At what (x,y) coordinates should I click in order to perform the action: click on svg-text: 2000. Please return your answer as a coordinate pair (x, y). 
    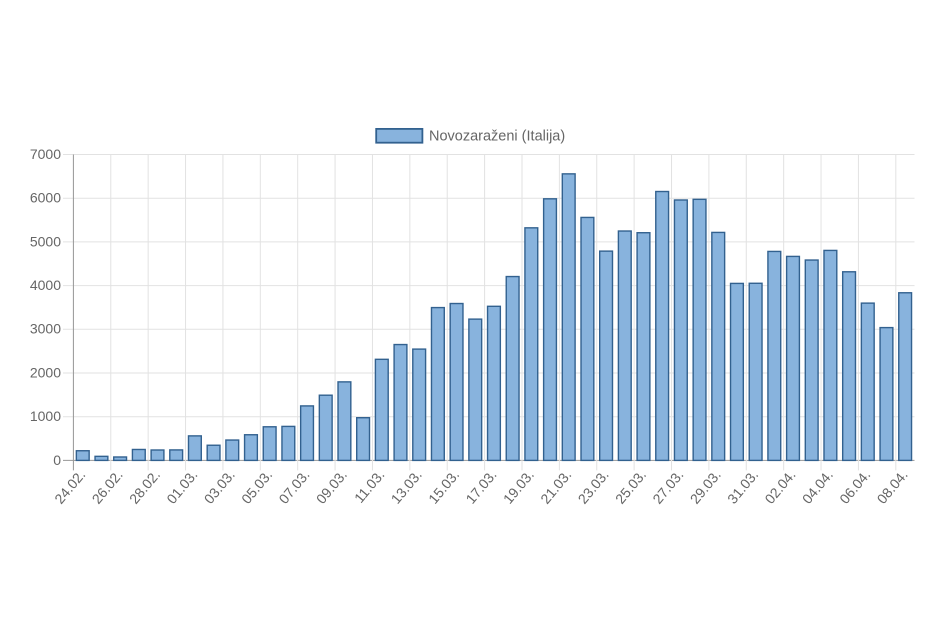
    Looking at the image, I should click on (45, 372).